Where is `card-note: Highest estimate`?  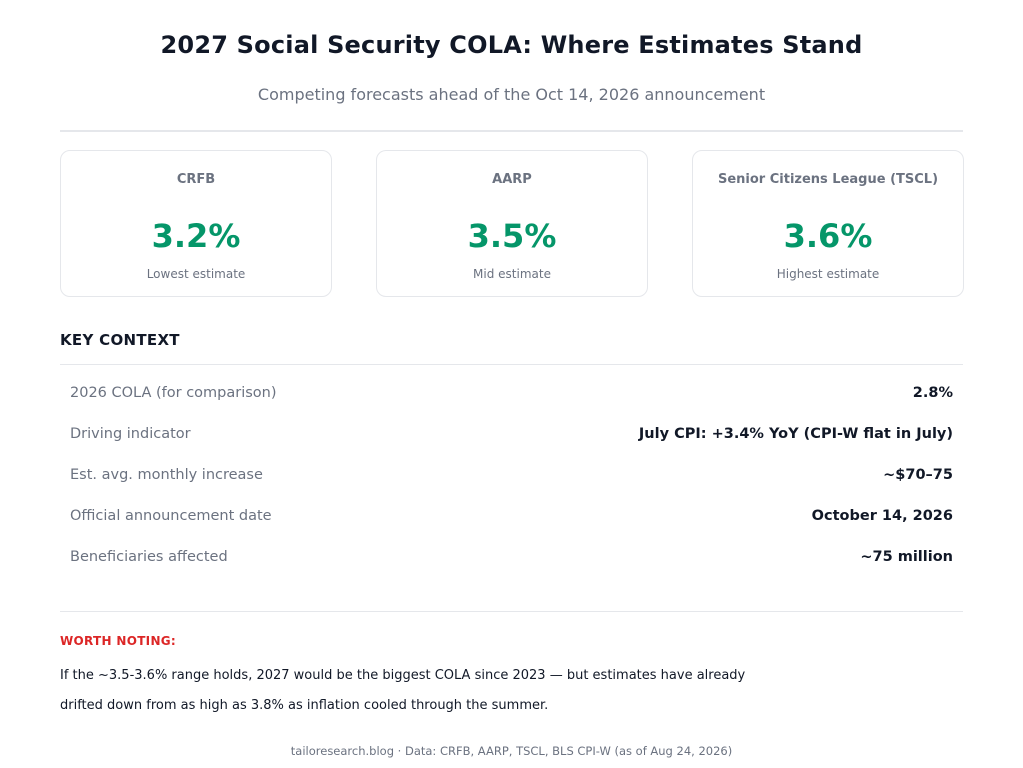
card-note: Highest estimate is located at coordinates (828, 274).